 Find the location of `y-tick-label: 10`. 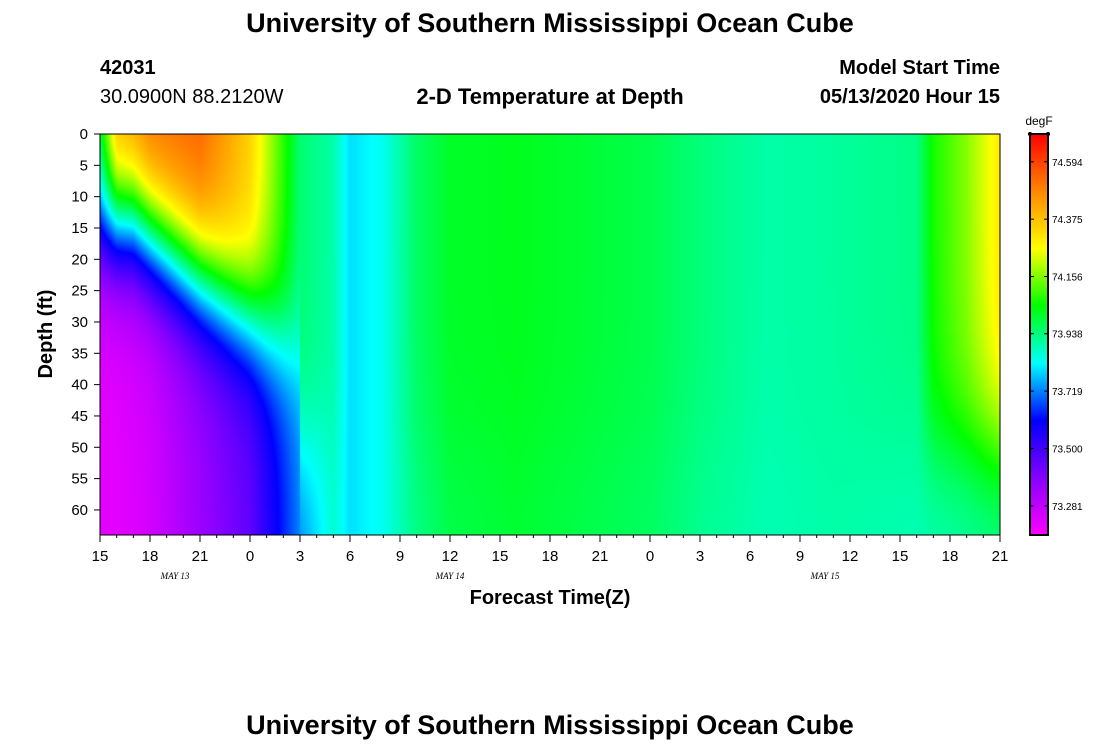

y-tick-label: 10 is located at coordinates (79, 197).